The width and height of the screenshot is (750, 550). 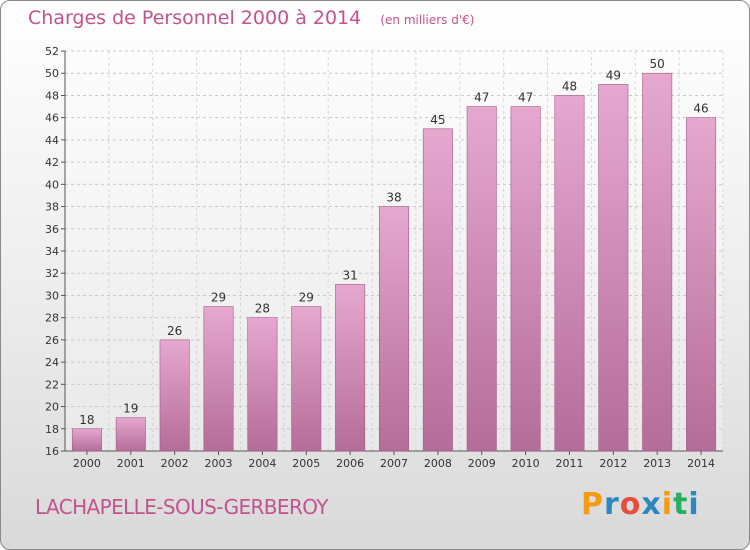 What do you see at coordinates (612, 504) in the screenshot?
I see `logo-letter: r` at bounding box center [612, 504].